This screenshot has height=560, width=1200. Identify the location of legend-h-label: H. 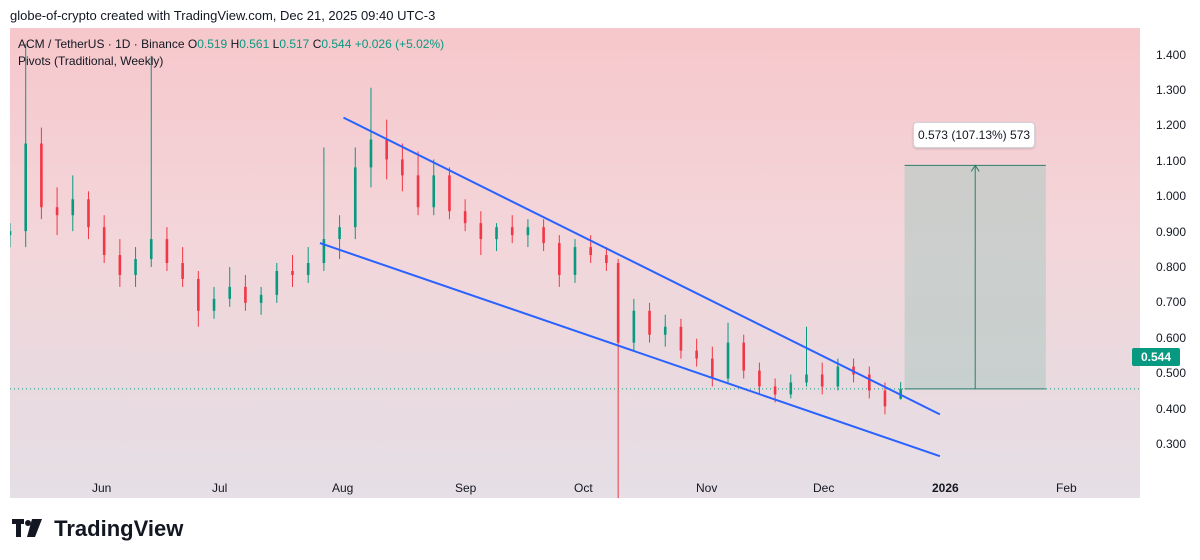
(235, 44).